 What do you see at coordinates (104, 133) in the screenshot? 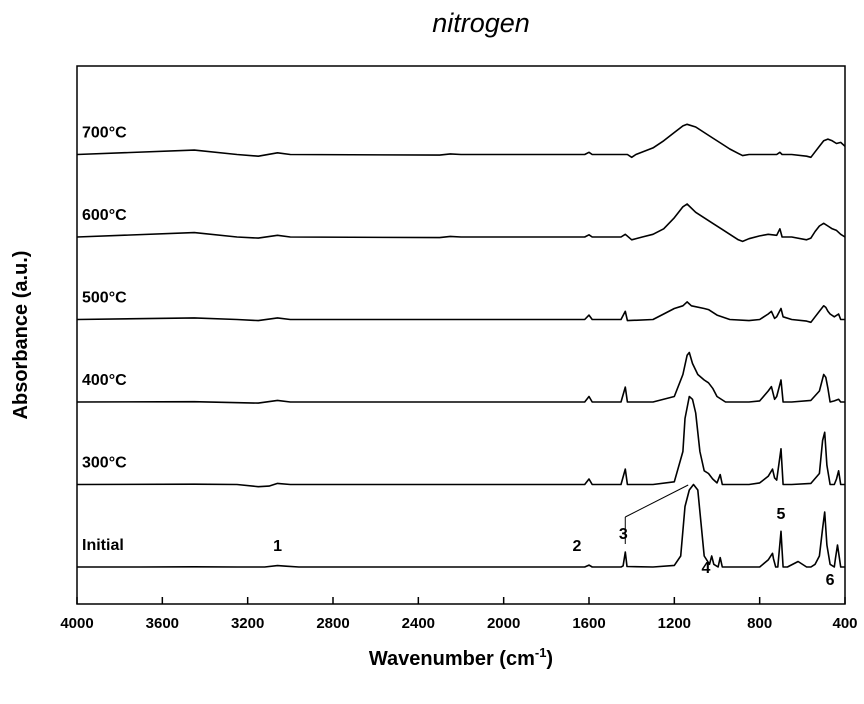
I see `series-label: 700°C` at bounding box center [104, 133].